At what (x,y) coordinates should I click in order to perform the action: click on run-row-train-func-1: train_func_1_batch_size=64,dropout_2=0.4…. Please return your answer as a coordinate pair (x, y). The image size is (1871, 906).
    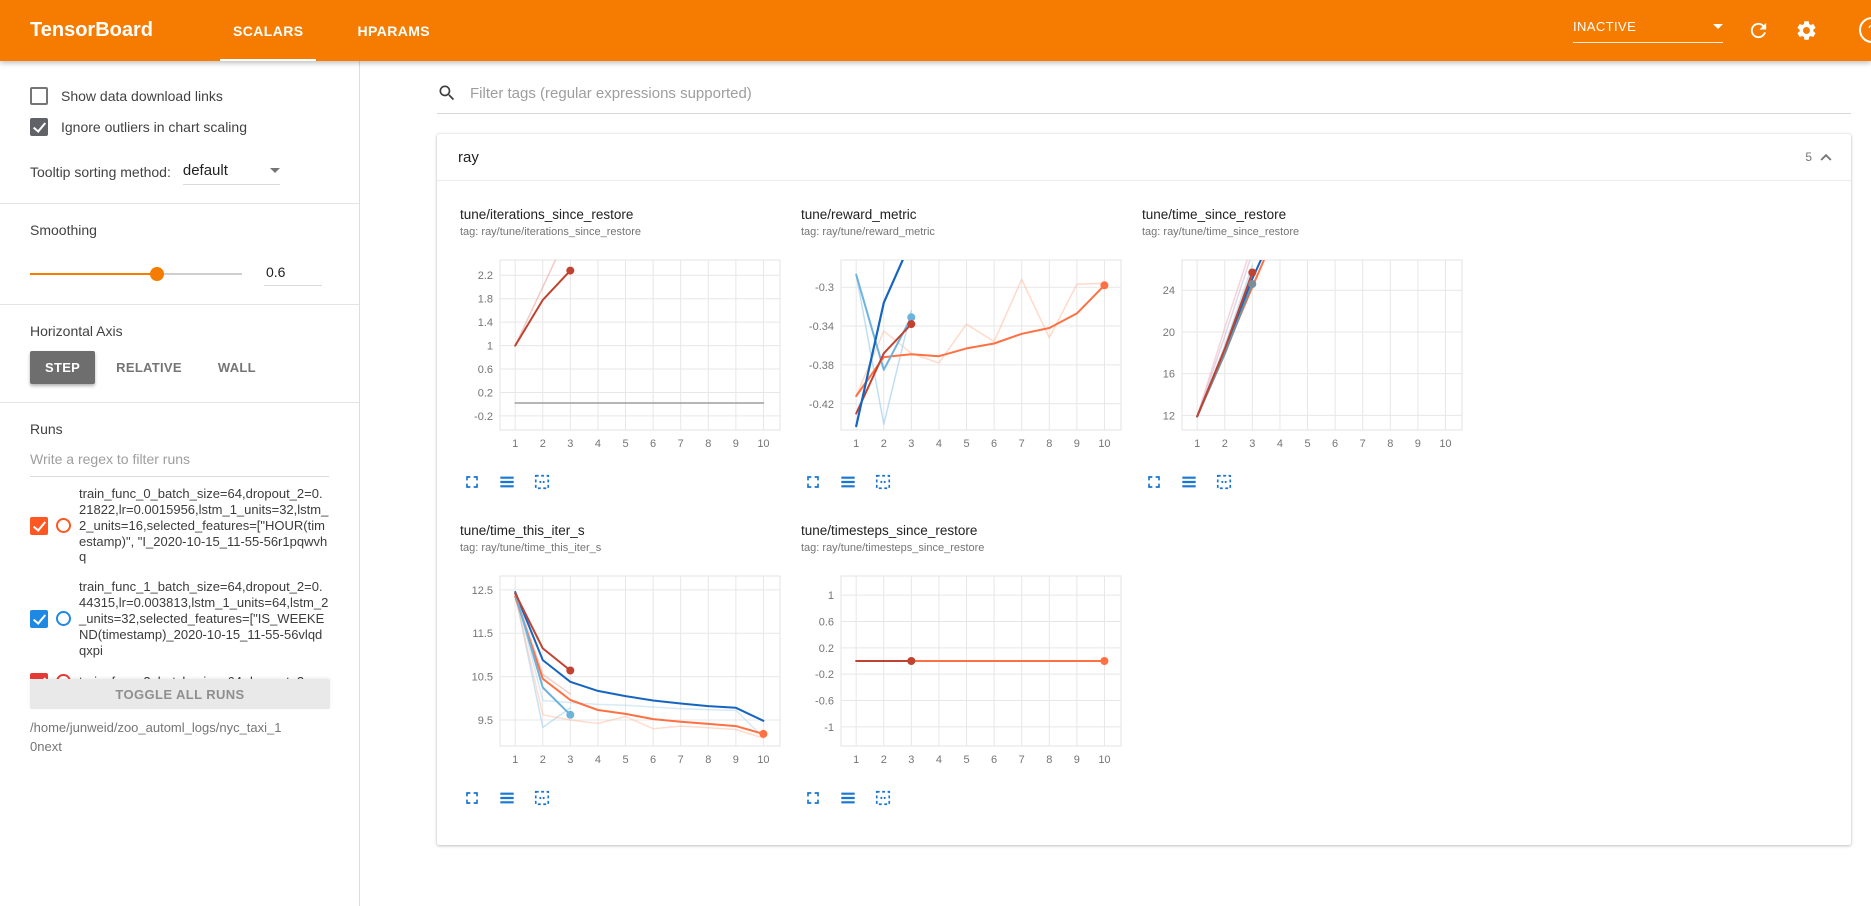
    Looking at the image, I should click on (179, 618).